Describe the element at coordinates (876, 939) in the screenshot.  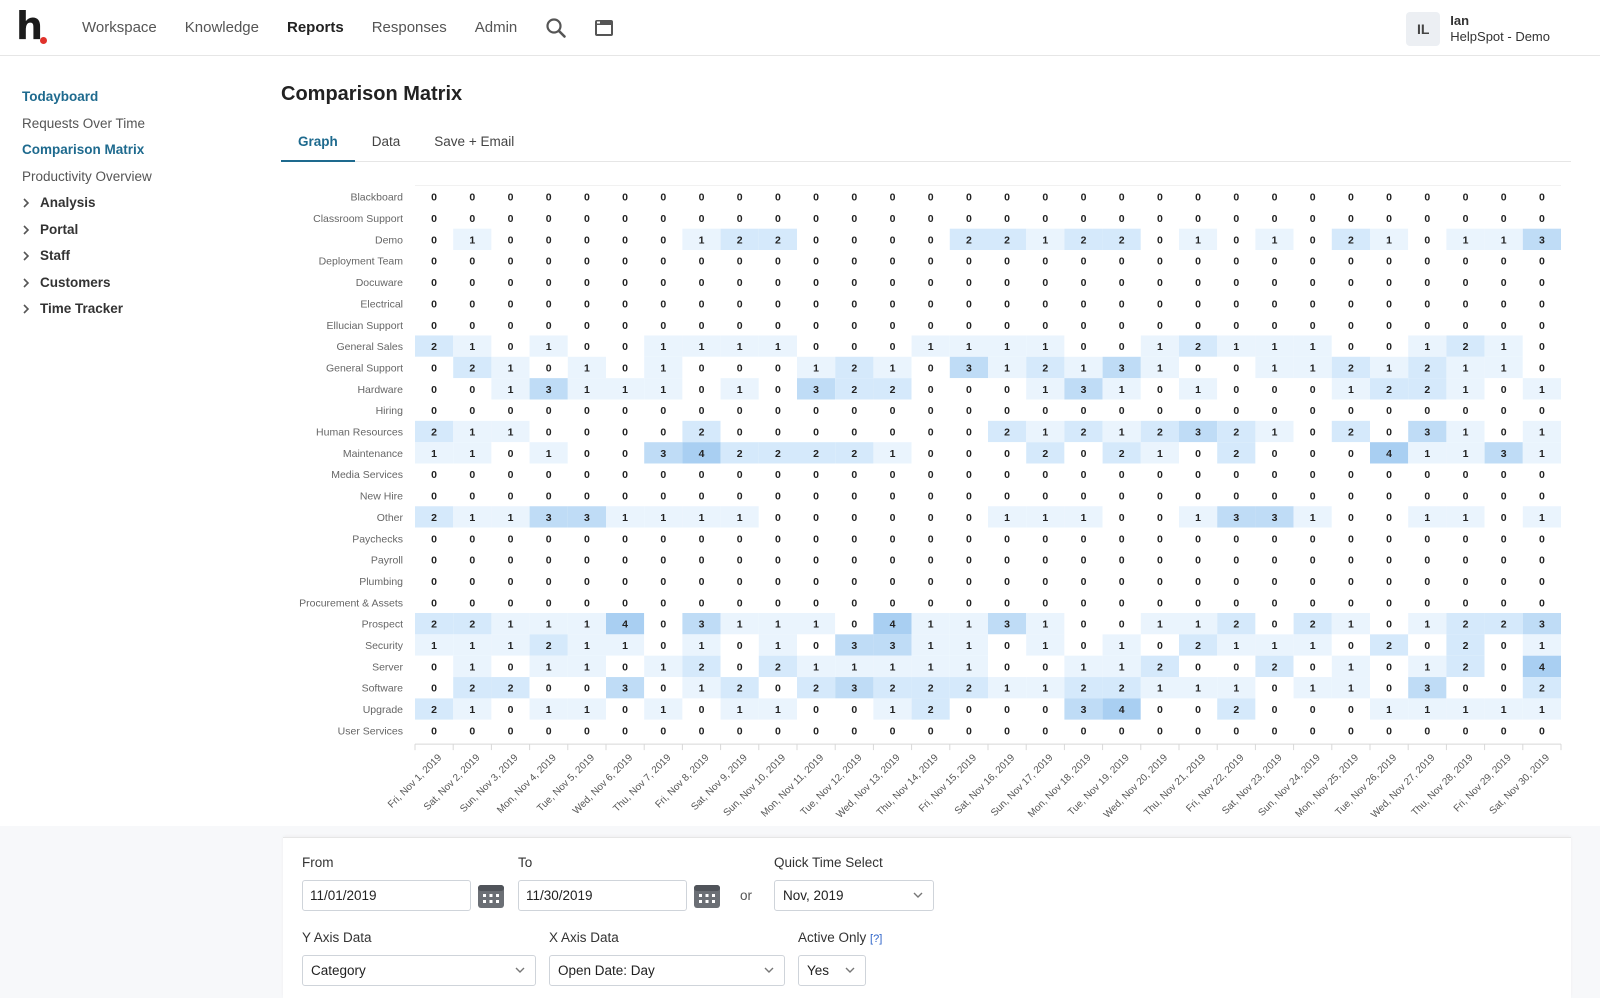
I see `help-link: [?]` at that location.